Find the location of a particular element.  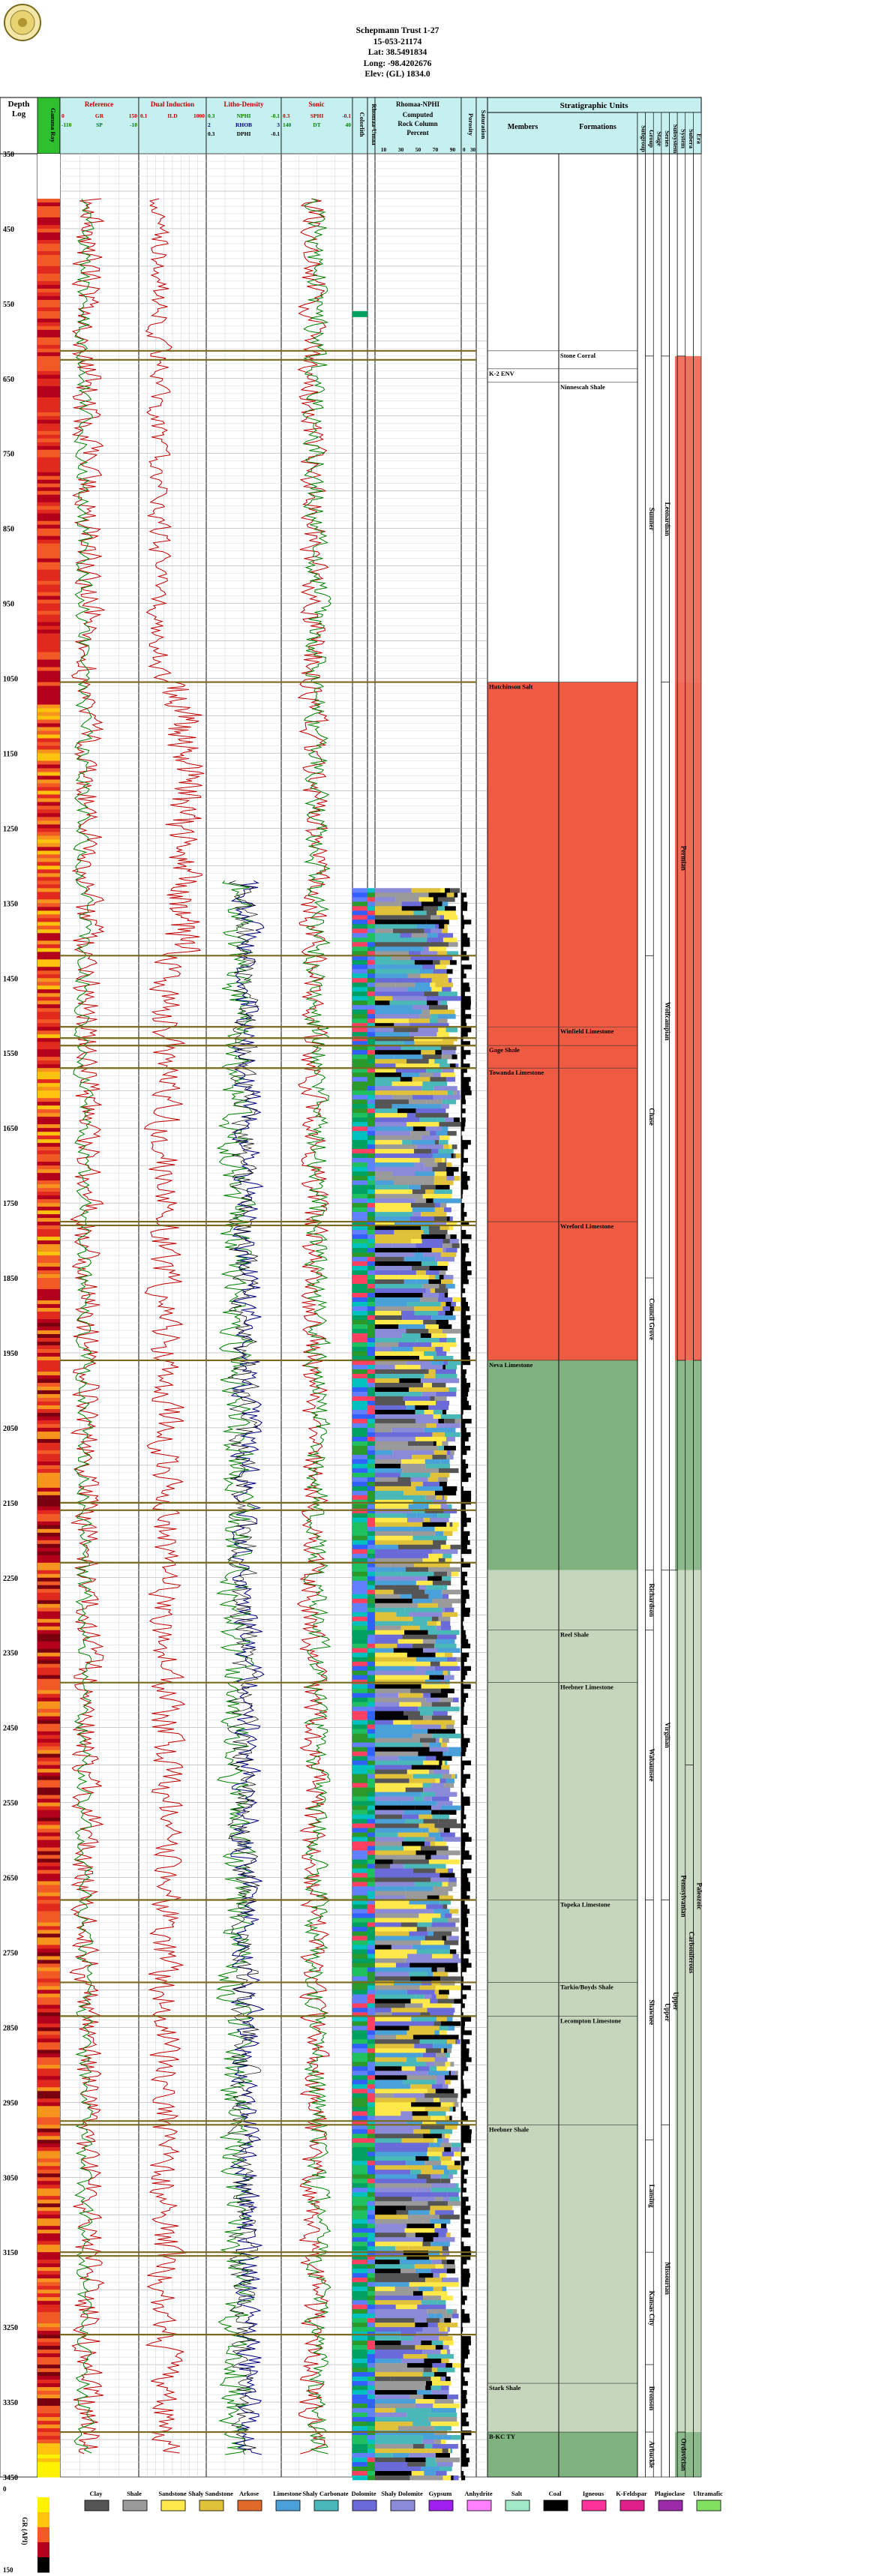

ild-curve-lower is located at coordinates (165, 1705).